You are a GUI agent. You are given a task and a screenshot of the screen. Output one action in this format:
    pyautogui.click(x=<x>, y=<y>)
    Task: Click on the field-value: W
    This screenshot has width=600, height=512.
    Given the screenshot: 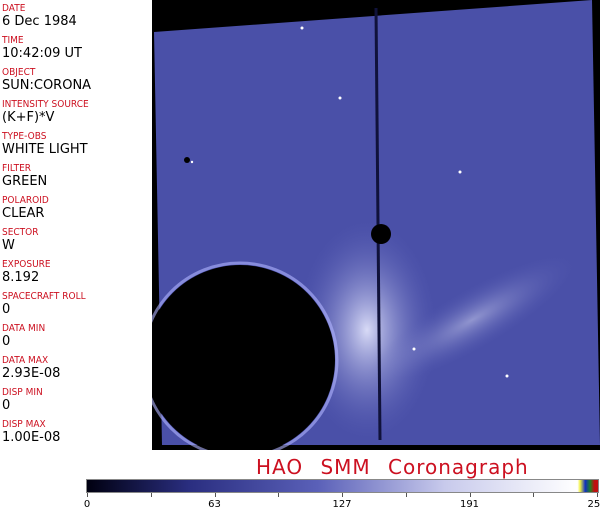 What is the action you would take?
    pyautogui.click(x=8, y=245)
    